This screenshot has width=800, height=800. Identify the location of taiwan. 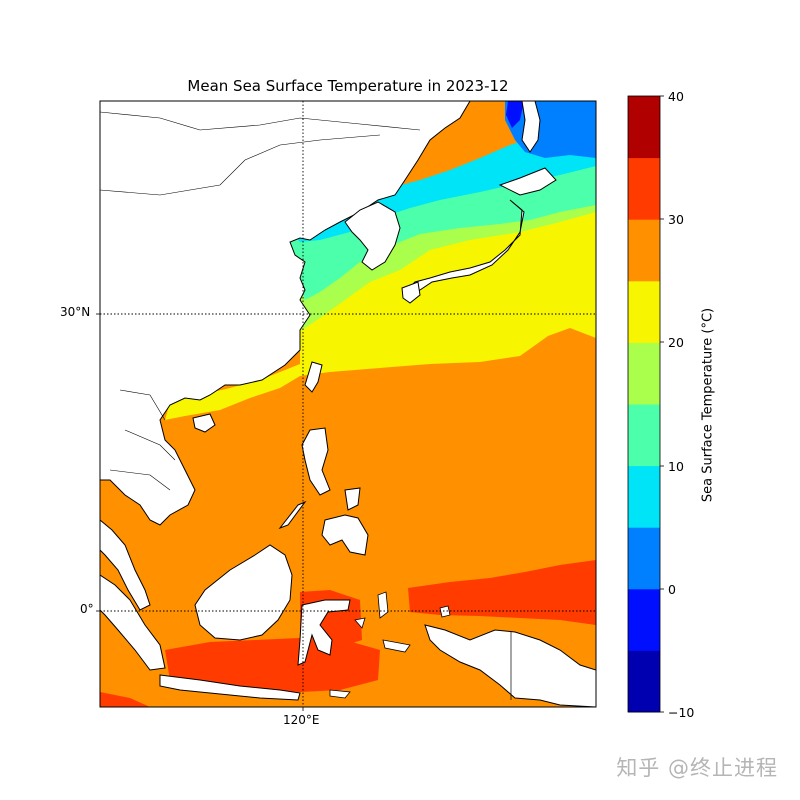
(313, 377).